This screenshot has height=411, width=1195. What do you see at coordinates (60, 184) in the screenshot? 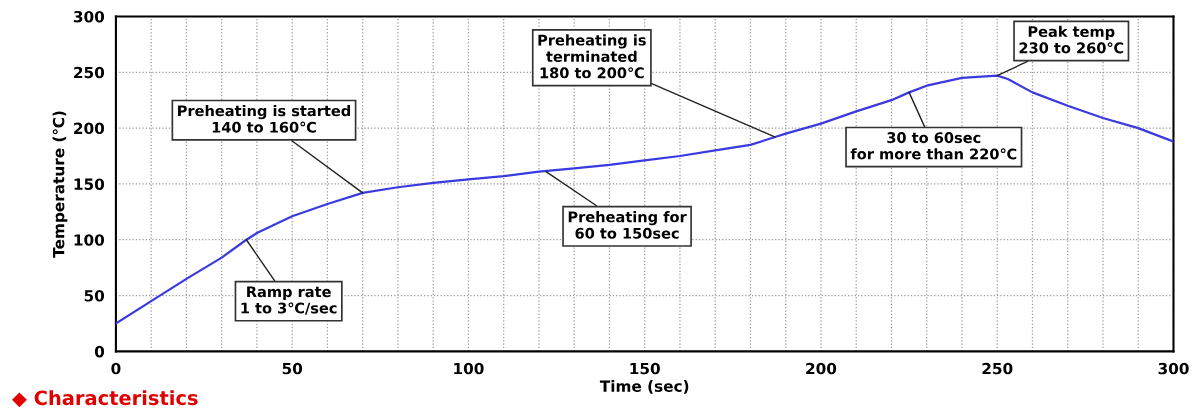
I see `y-axis-title: Temperature (℃)` at bounding box center [60, 184].